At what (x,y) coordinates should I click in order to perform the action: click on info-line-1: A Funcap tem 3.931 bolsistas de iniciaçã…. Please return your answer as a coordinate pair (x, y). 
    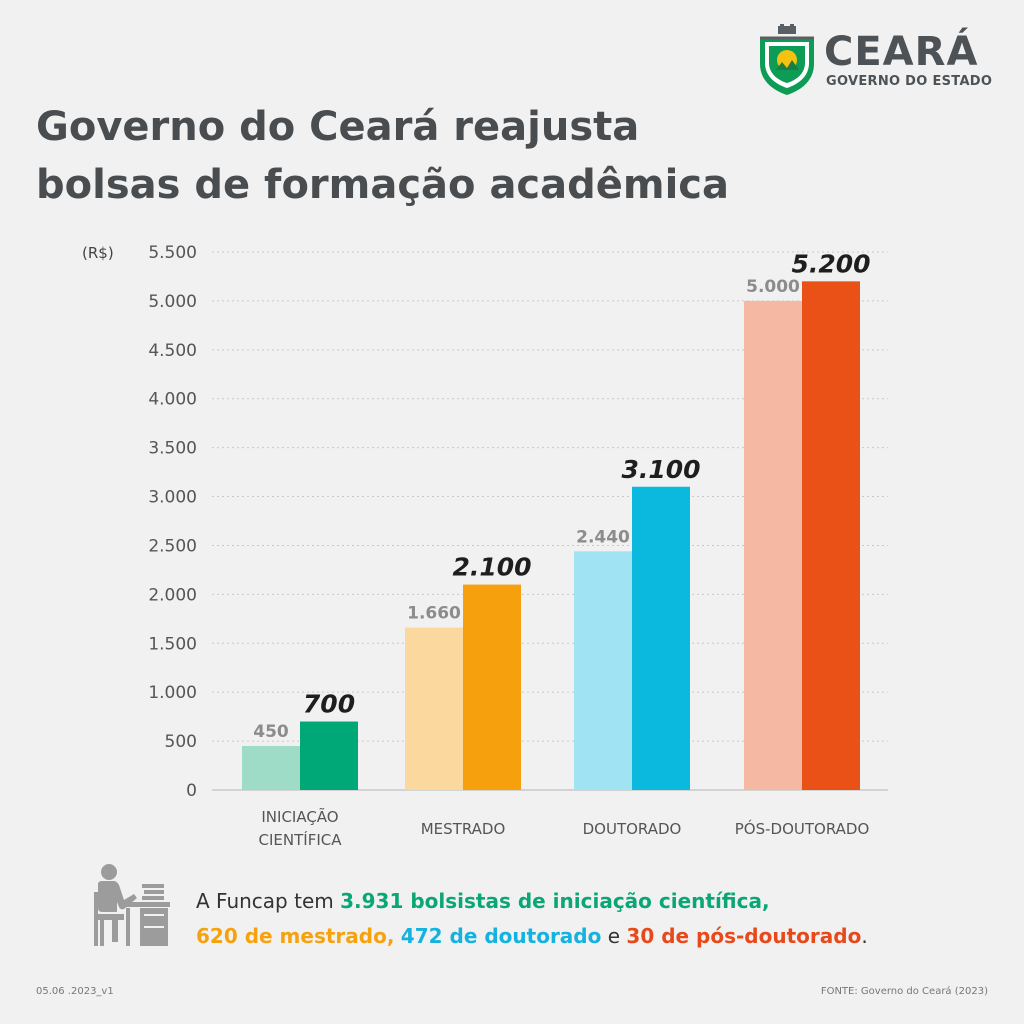
    Looking at the image, I should click on (596, 901).